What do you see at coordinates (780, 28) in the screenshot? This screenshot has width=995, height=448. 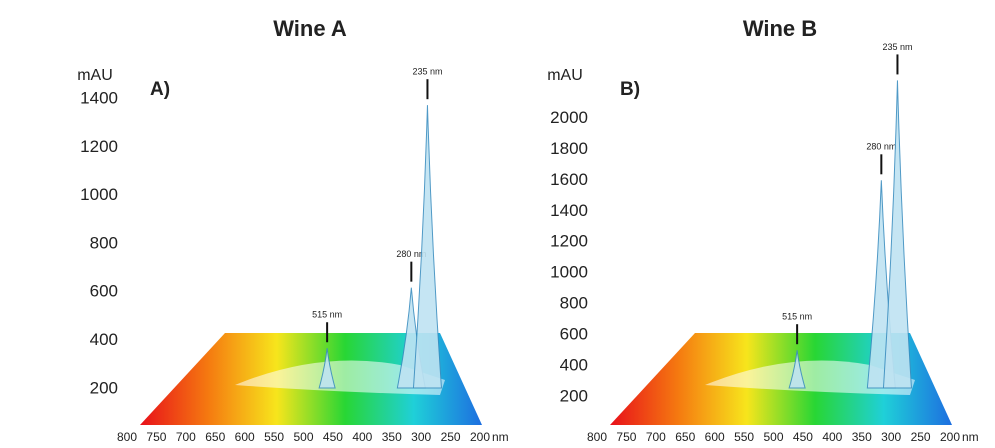 I see `chart-title: Wine B` at bounding box center [780, 28].